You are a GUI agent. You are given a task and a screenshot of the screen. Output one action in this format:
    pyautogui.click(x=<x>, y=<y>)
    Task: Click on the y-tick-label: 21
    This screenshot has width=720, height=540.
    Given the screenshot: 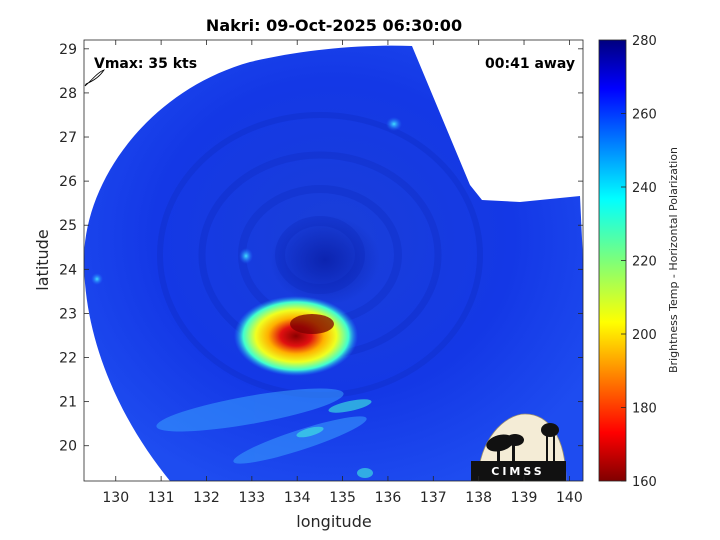 What is the action you would take?
    pyautogui.click(x=68, y=403)
    